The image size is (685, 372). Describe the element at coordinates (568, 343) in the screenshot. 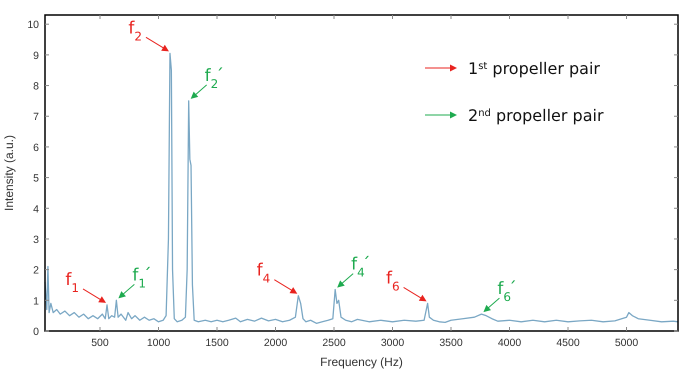

I see `x-tick-label: 4500` at that location.